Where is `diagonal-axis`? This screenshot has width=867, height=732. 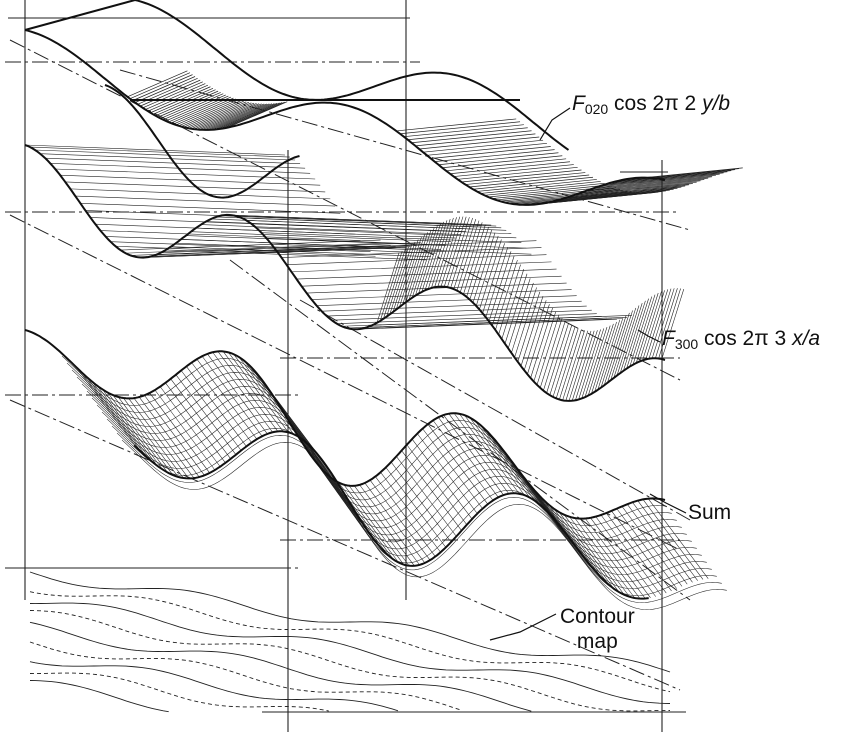 diagonal-axis is located at coordinates (495, 410).